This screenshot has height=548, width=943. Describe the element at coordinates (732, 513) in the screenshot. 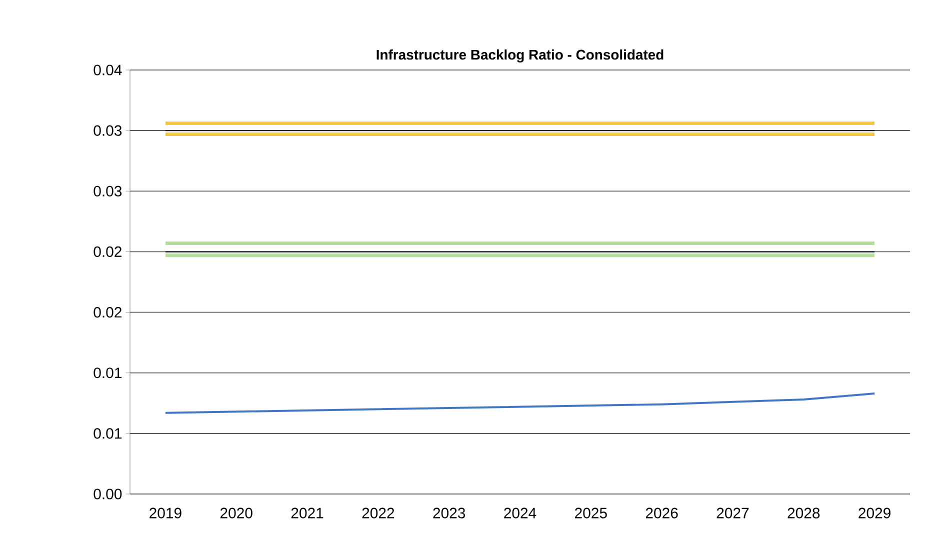

I see `x-tick-label: 2027` at that location.